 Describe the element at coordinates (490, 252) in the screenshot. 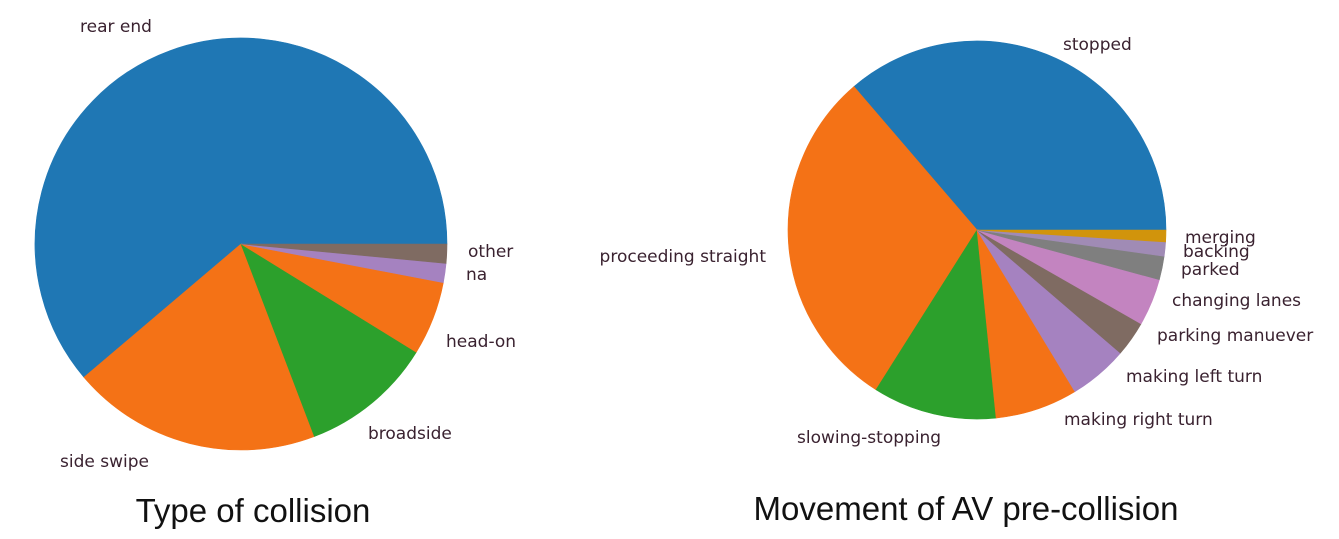

I see `label-other: other` at that location.